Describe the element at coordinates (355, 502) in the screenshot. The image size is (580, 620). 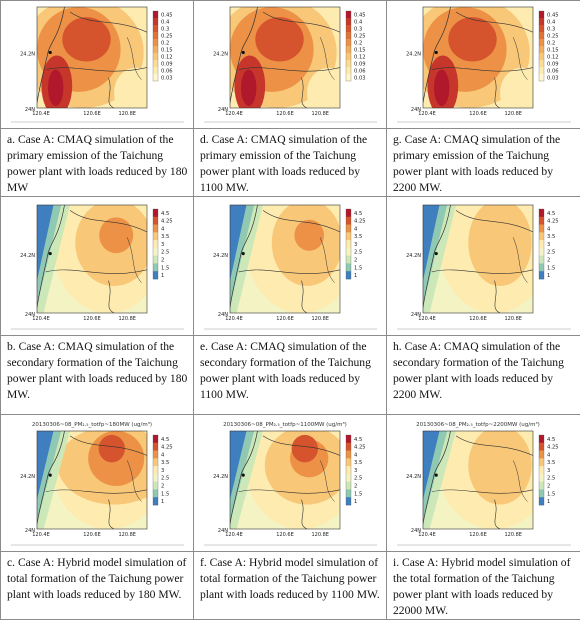
I see `colorbar-label: 1` at that location.